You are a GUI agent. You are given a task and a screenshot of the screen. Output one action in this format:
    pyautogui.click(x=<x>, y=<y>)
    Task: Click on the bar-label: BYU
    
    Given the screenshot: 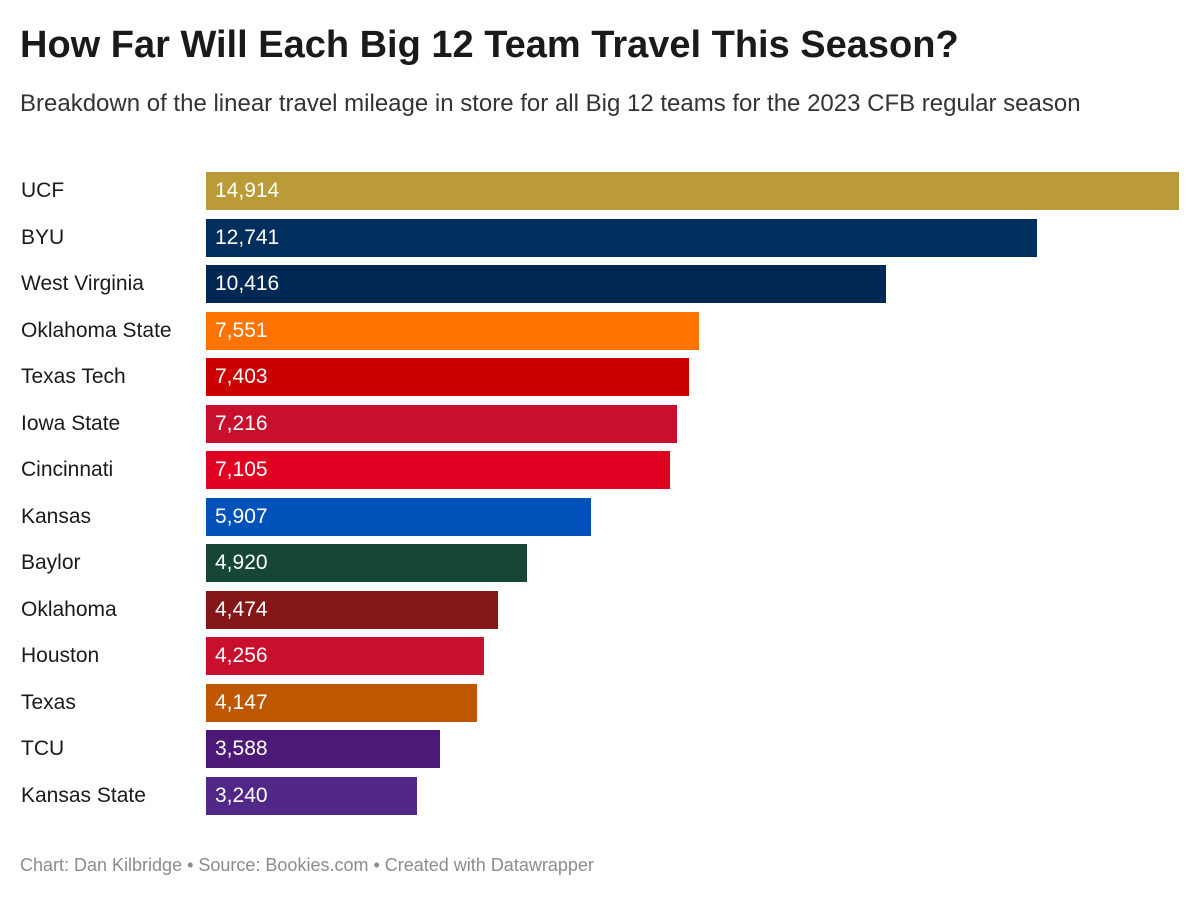 What is the action you would take?
    pyautogui.click(x=43, y=237)
    